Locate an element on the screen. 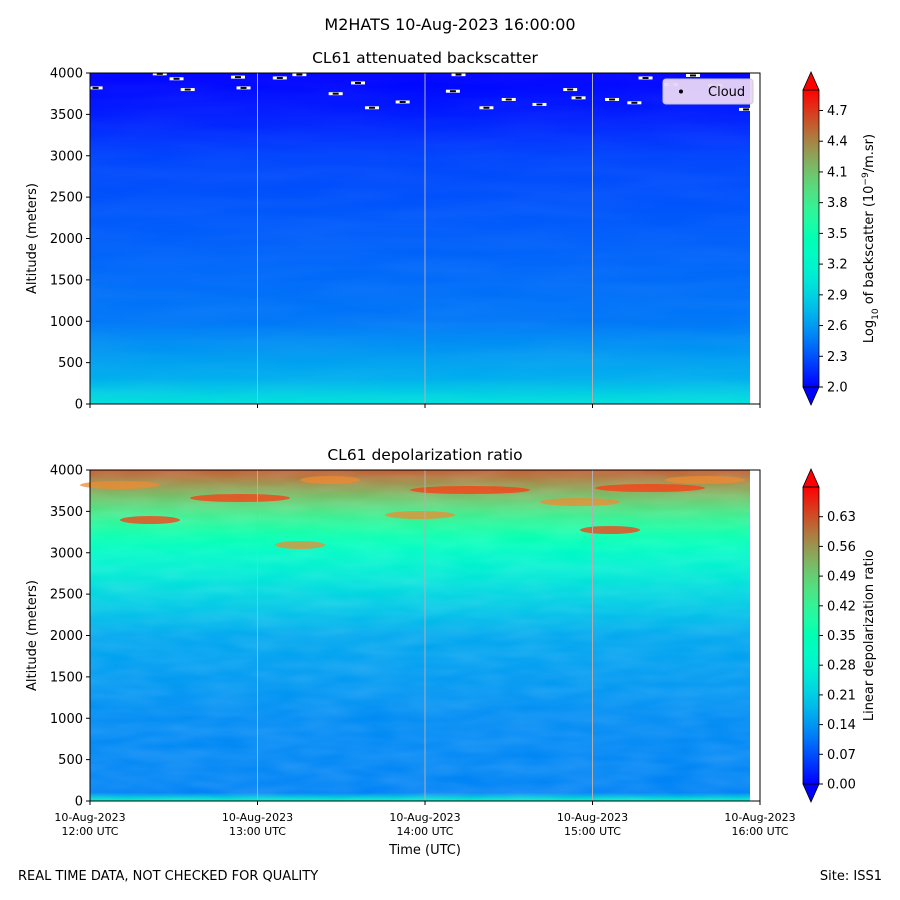 The height and width of the screenshot is (900, 900). colorbar-label: Log10 of backscatter (10−9/m.sr) is located at coordinates (871, 238).